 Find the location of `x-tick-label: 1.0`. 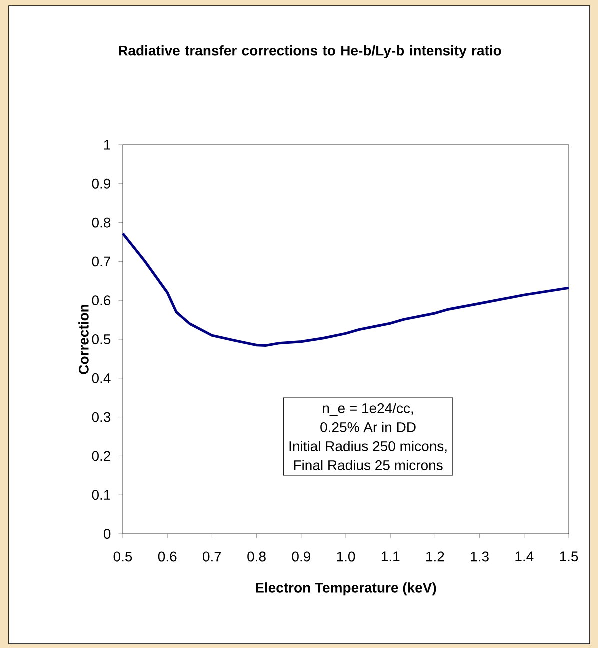

x-tick-label: 1.0 is located at coordinates (346, 557).